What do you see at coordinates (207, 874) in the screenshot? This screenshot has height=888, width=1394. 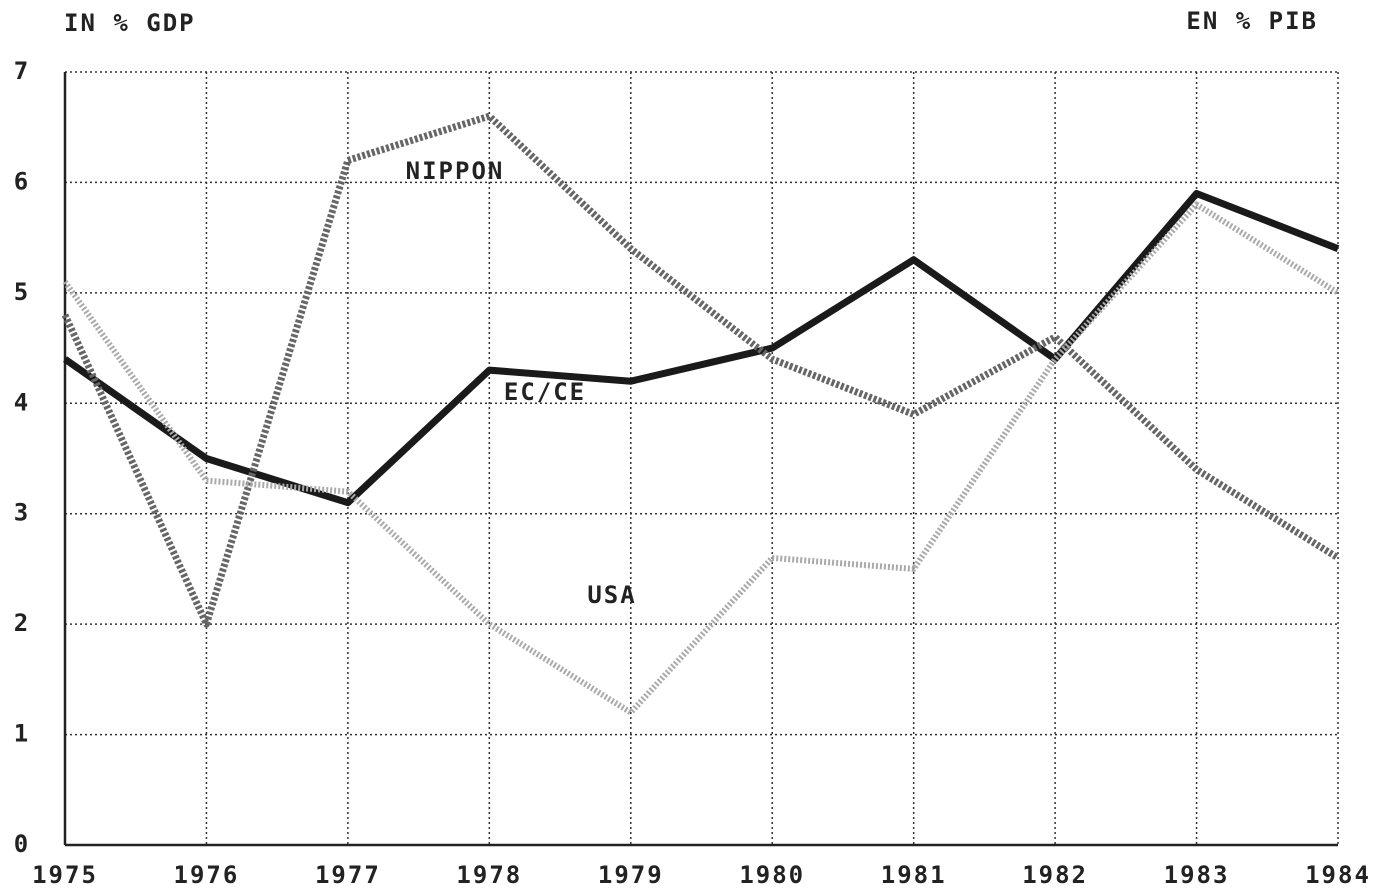 I see `x-tick-label: 1976` at bounding box center [207, 874].